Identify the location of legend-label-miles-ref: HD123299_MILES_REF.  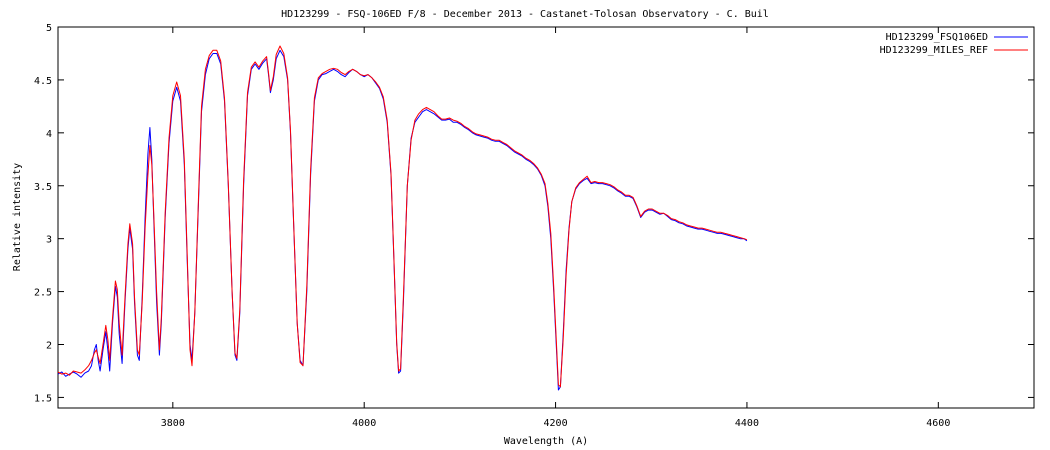
(934, 50).